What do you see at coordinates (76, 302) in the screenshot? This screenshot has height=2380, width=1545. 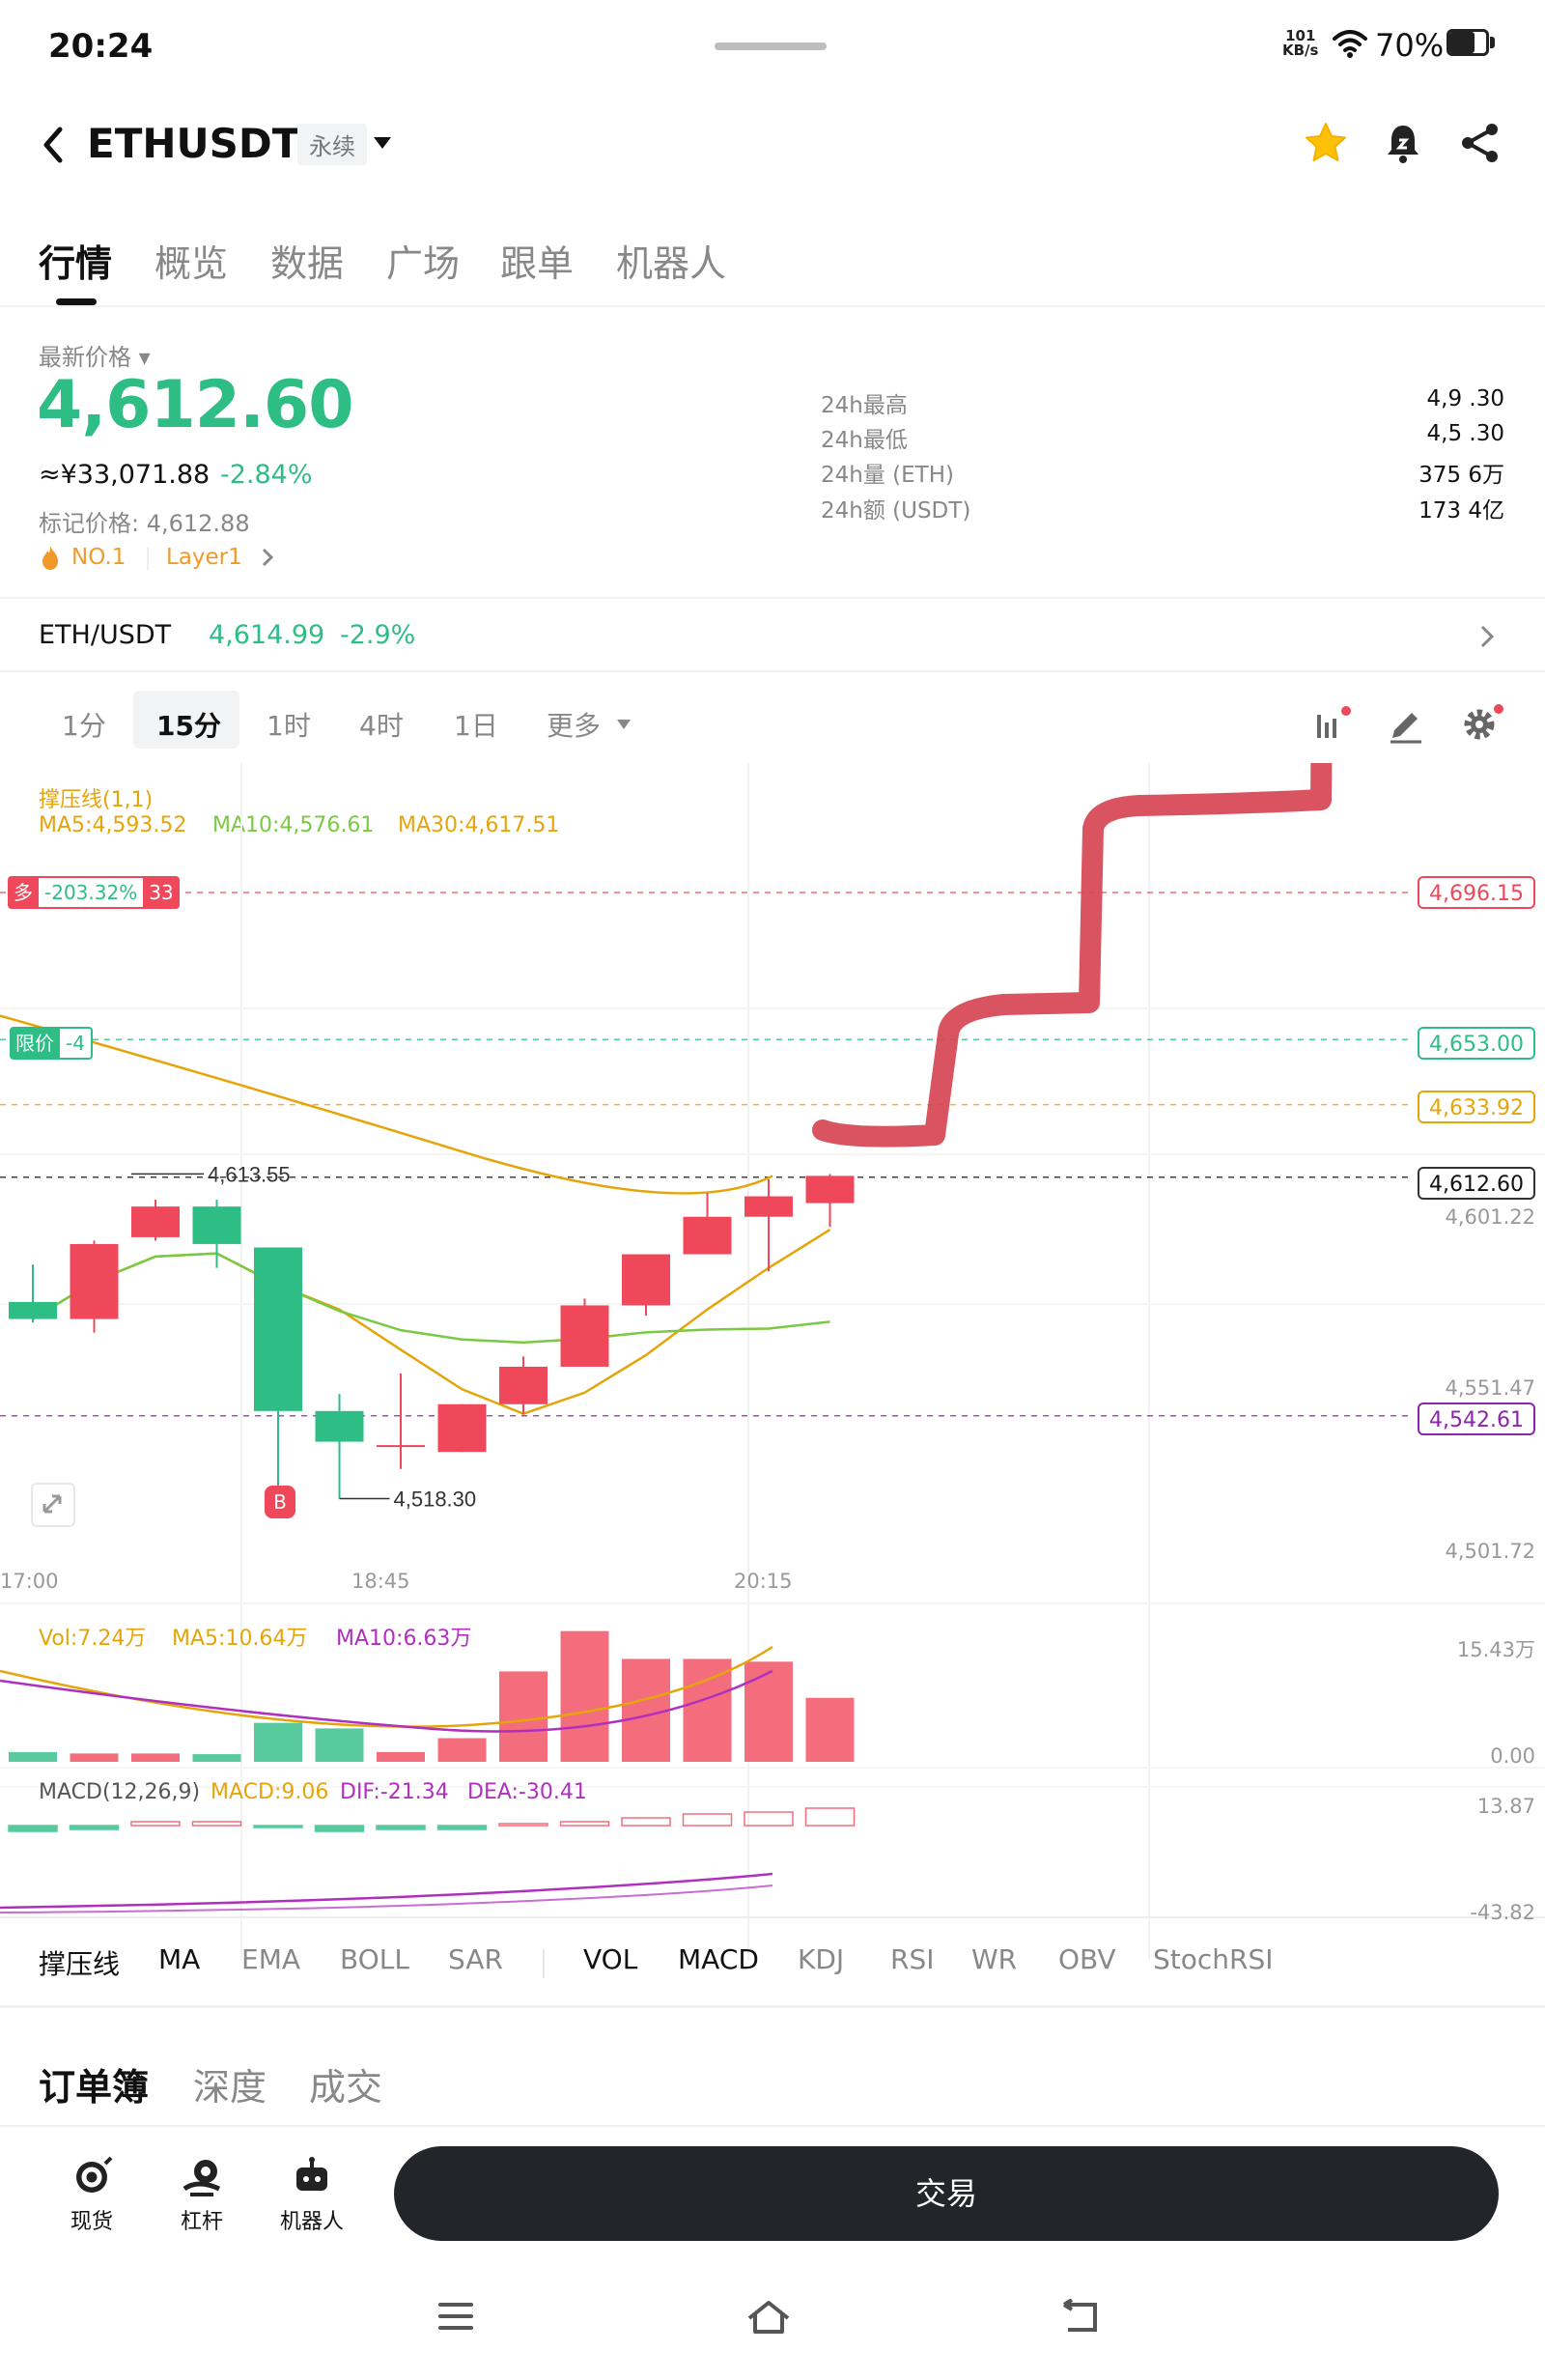 I see `active-tab-indicator` at bounding box center [76, 302].